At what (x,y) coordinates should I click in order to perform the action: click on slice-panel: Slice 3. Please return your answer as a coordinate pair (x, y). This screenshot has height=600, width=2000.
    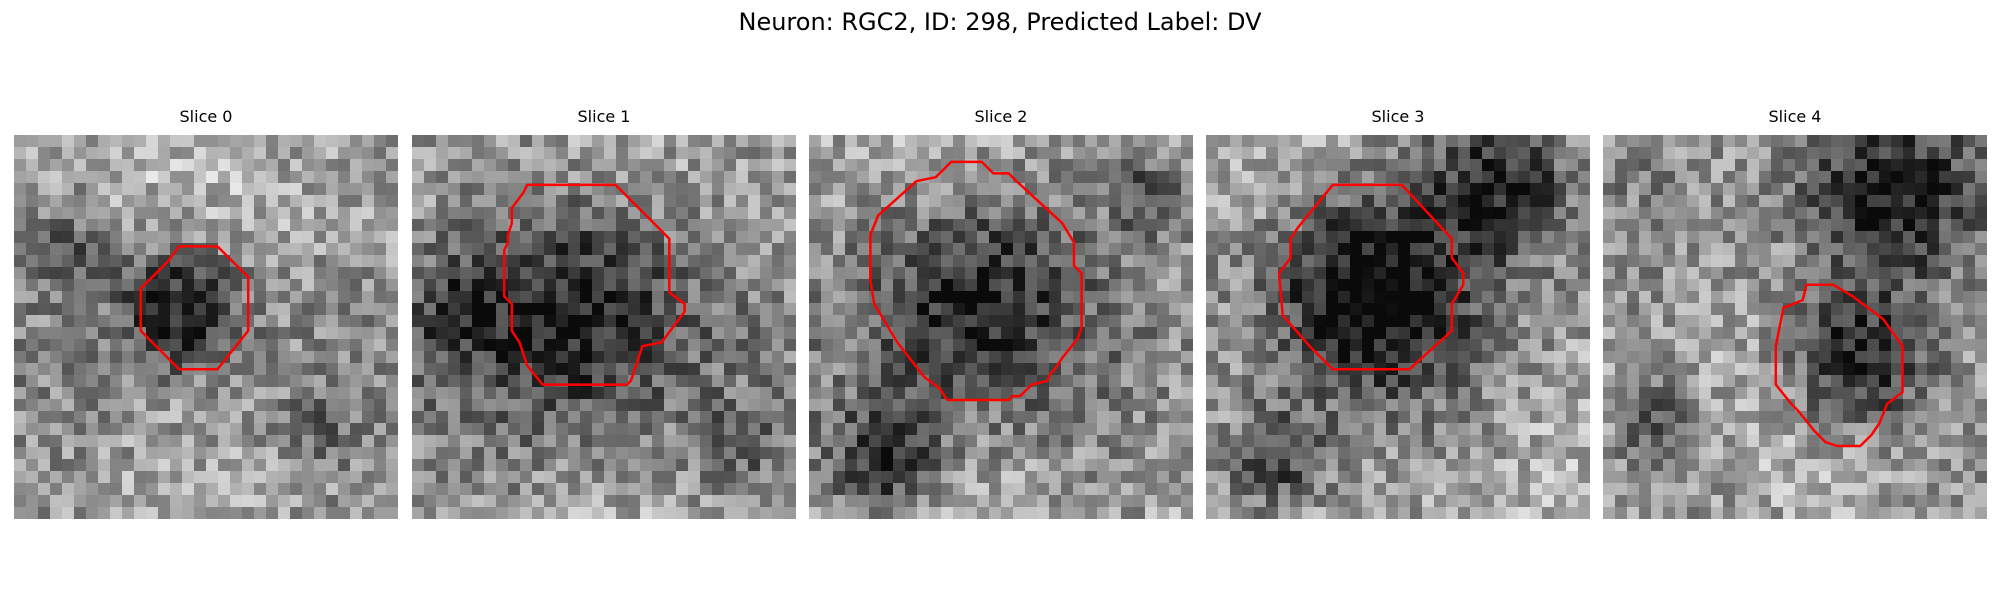
    Looking at the image, I should click on (1398, 312).